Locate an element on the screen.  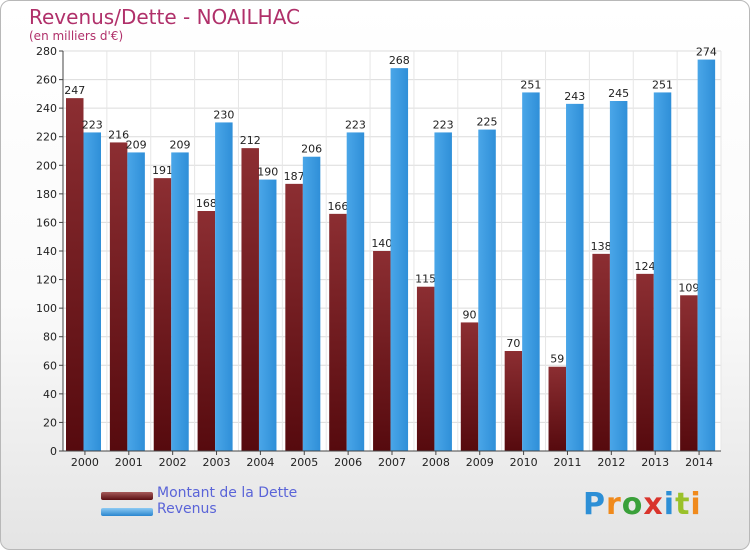
y-tick-label: 120 is located at coordinates (46, 280).